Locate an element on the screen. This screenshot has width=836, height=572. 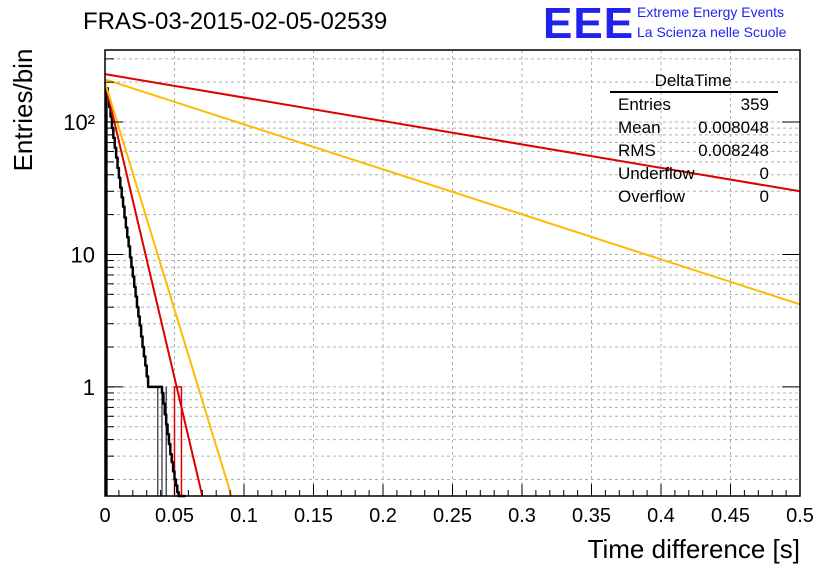
stats-label: Mean is located at coordinates (639, 127).